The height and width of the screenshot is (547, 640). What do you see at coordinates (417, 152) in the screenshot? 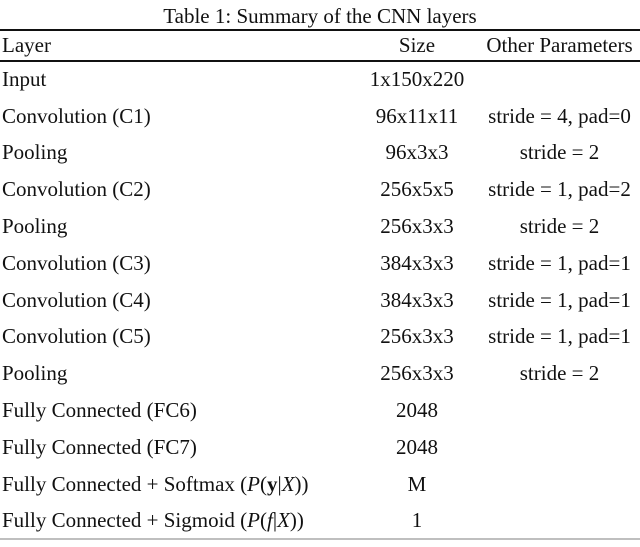
I see `cell-size: 96x3x3` at bounding box center [417, 152].